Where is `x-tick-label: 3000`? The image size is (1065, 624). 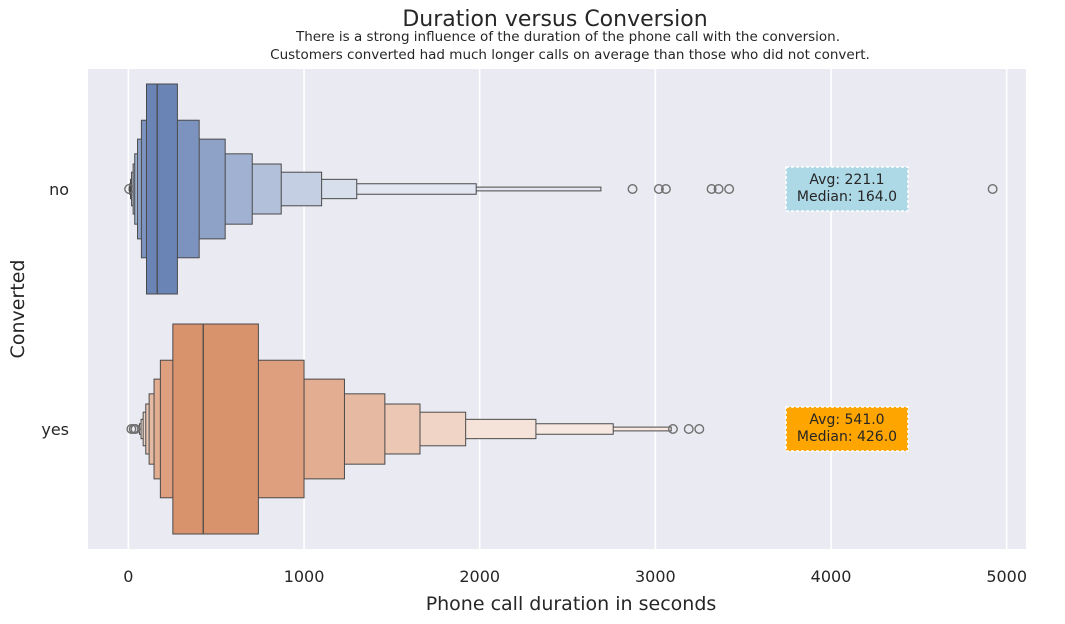
x-tick-label: 3000 is located at coordinates (655, 576).